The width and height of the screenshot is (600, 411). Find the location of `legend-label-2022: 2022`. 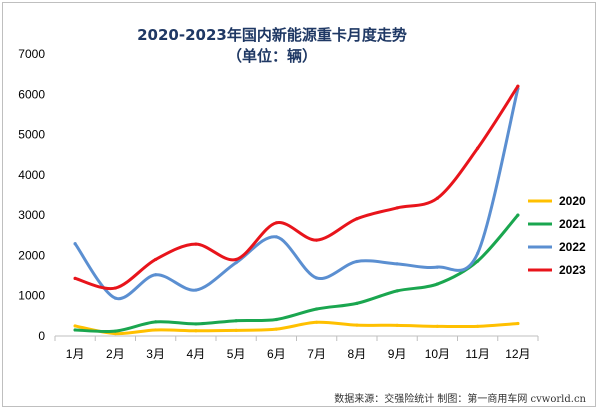

legend-label-2022: 2022 is located at coordinates (572, 247).